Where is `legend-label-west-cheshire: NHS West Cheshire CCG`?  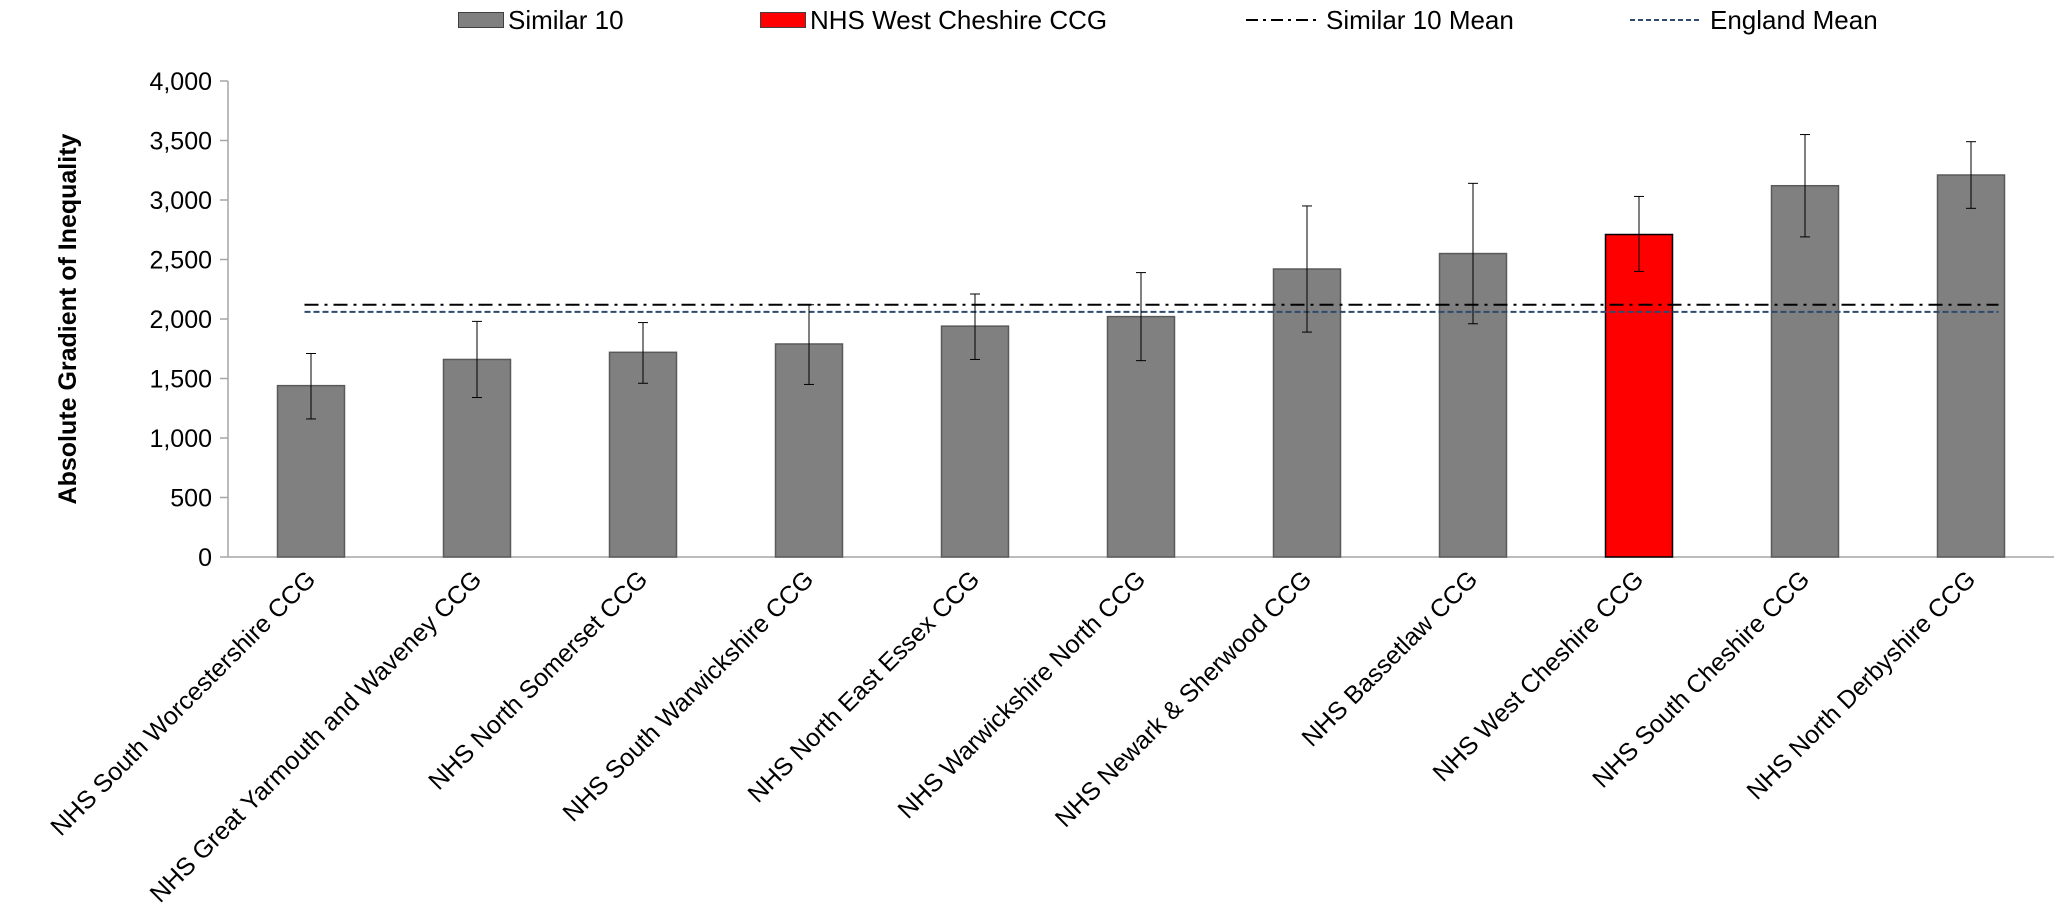
legend-label-west-cheshire: NHS West Cheshire CCG is located at coordinates (959, 19).